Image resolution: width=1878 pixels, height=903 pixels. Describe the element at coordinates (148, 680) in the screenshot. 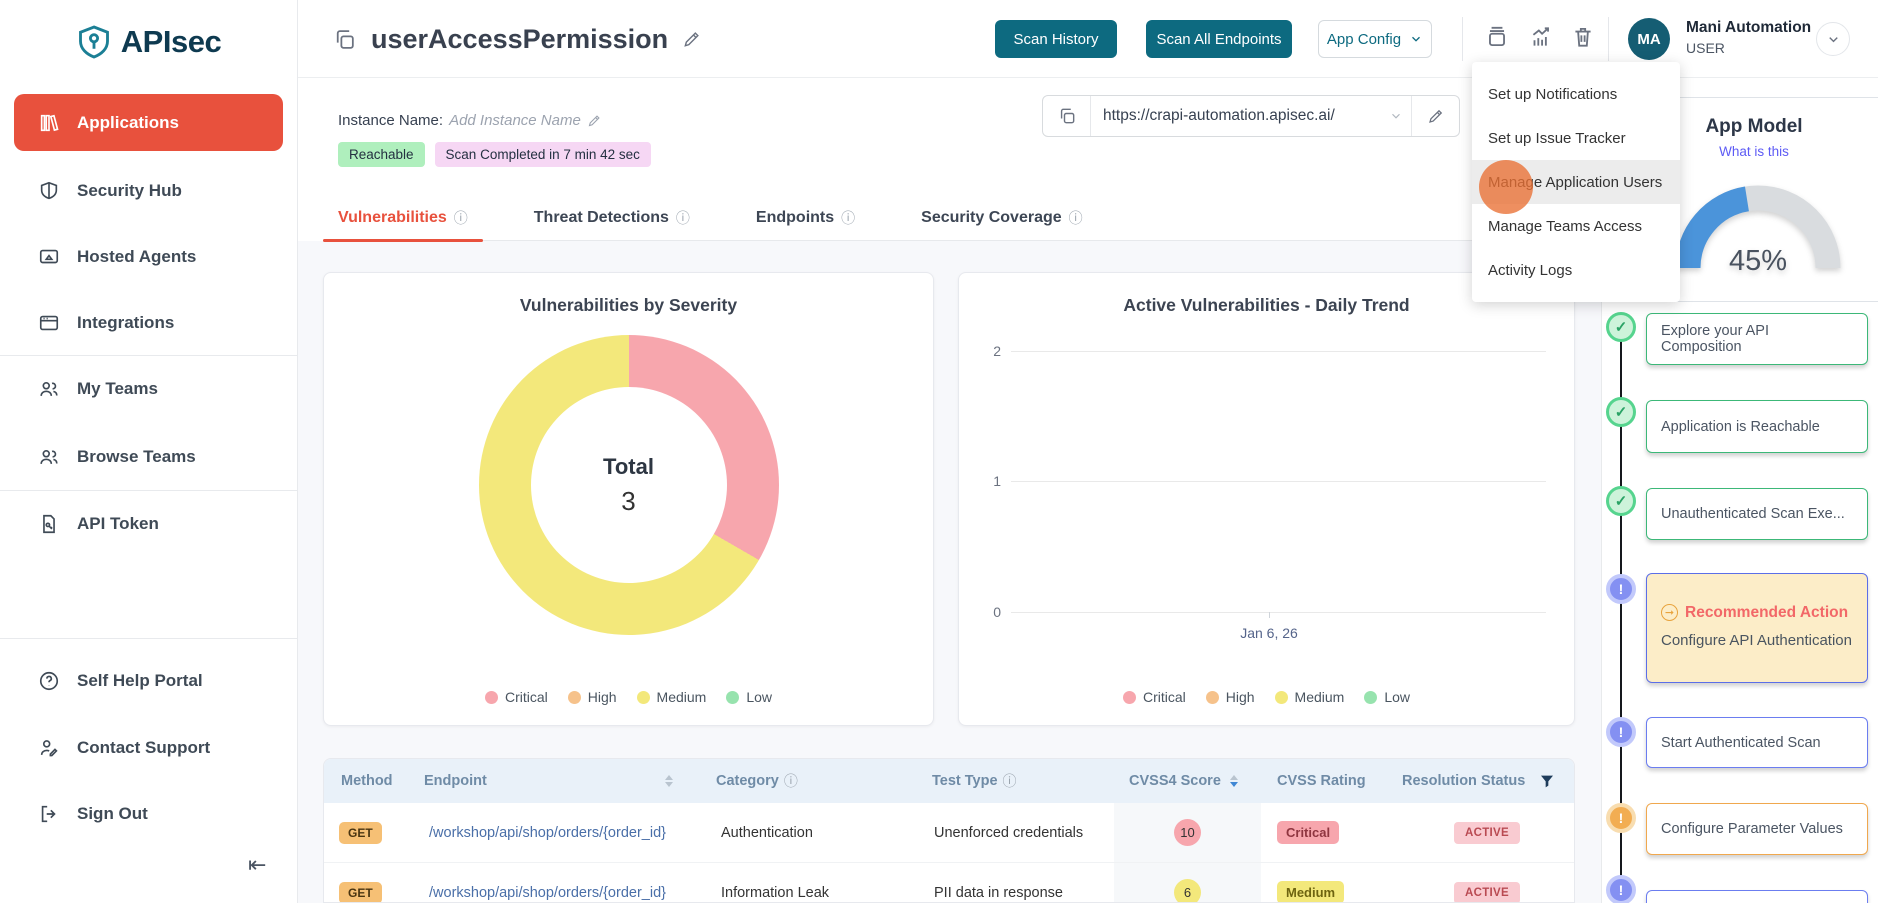

I see `sidebar-item-self-help-portal: Self Help Portal` at that location.